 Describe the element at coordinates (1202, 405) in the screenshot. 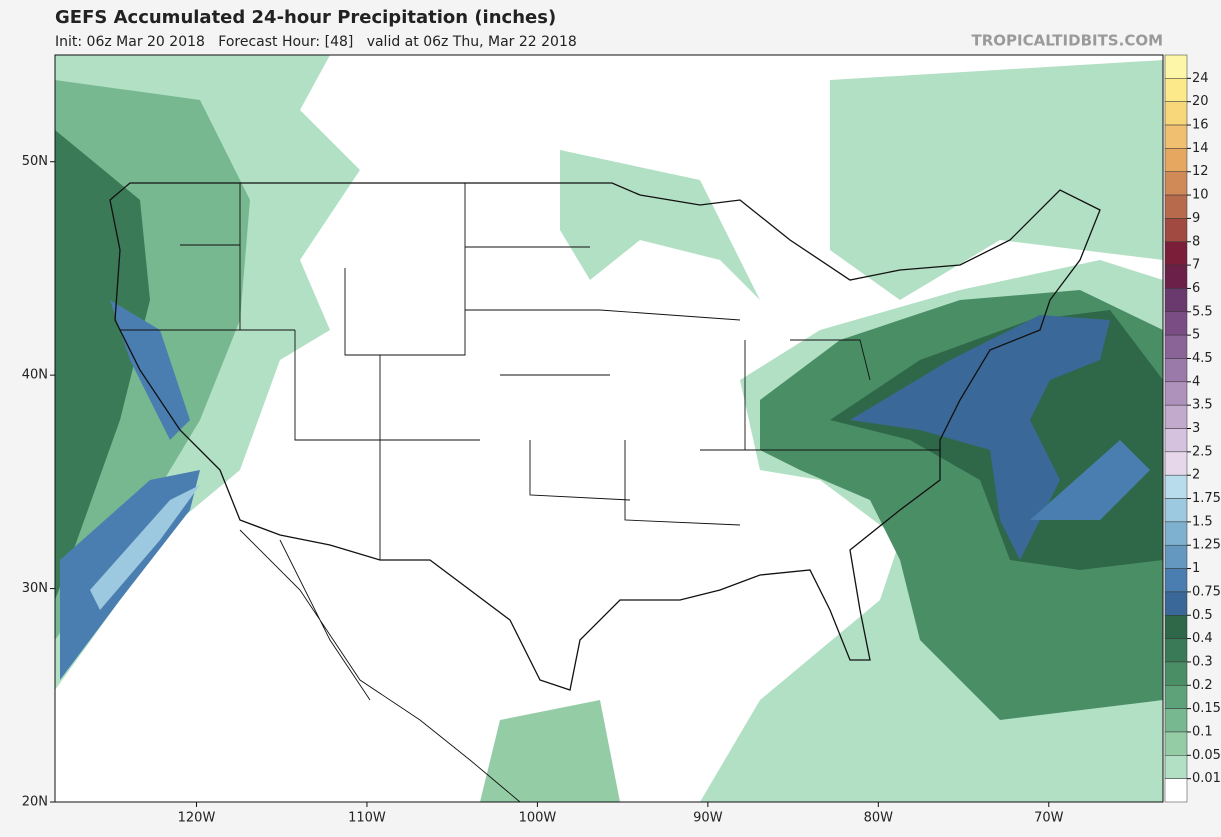

I see `colorbar-label: 3.5` at that location.